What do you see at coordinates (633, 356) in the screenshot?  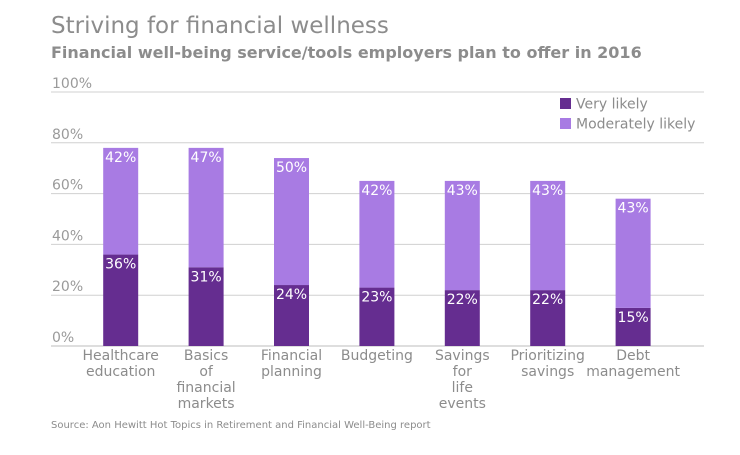 I see `x-tick-label-line: Debt` at bounding box center [633, 356].